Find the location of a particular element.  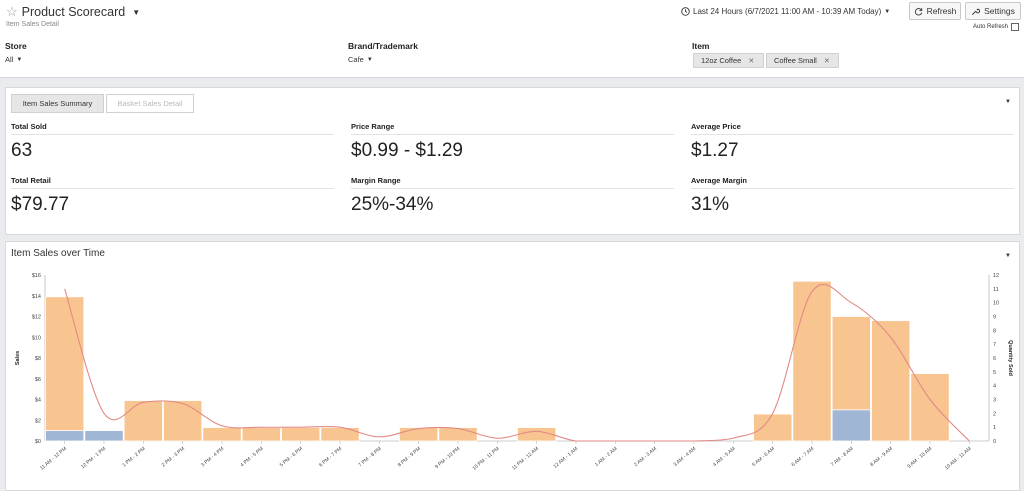

wrench-icon is located at coordinates (976, 11).